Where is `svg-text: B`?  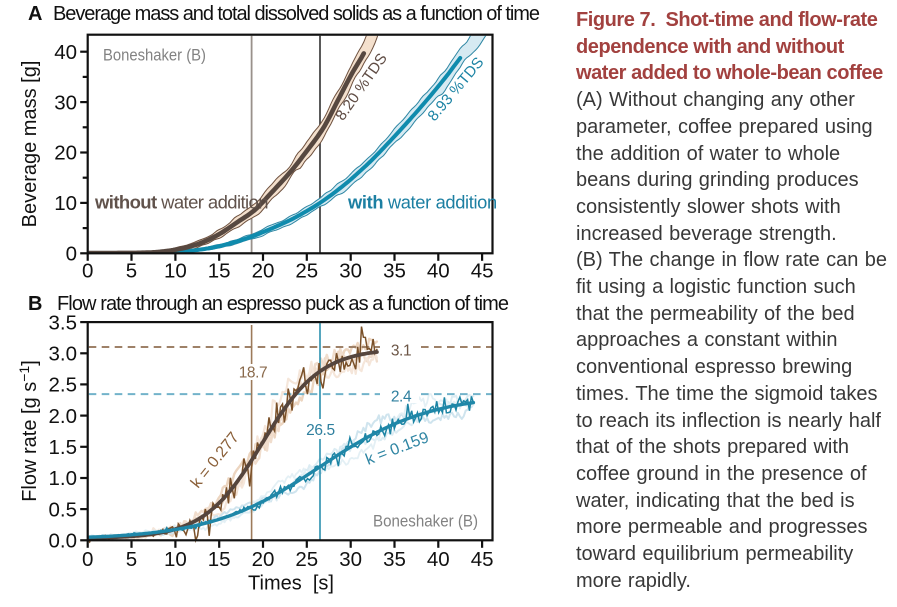
svg-text: B is located at coordinates (35, 304).